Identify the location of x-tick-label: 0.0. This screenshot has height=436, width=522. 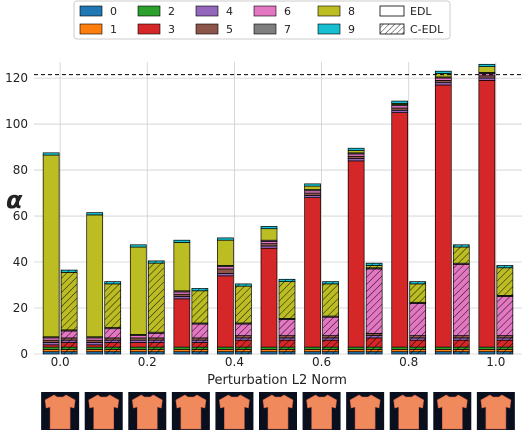
(60, 362).